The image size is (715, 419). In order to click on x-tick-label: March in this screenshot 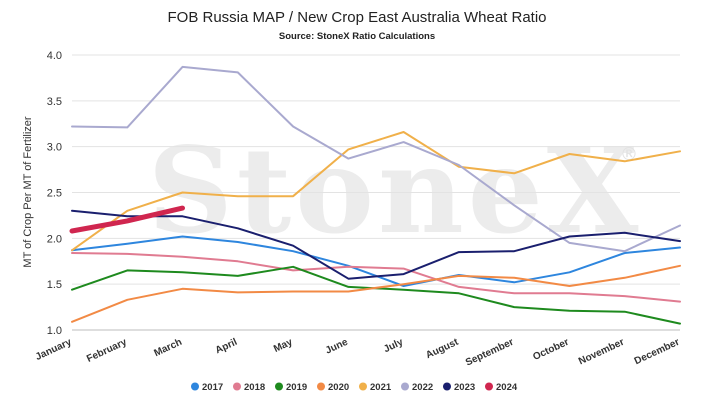, I will do `click(167, 348)`.